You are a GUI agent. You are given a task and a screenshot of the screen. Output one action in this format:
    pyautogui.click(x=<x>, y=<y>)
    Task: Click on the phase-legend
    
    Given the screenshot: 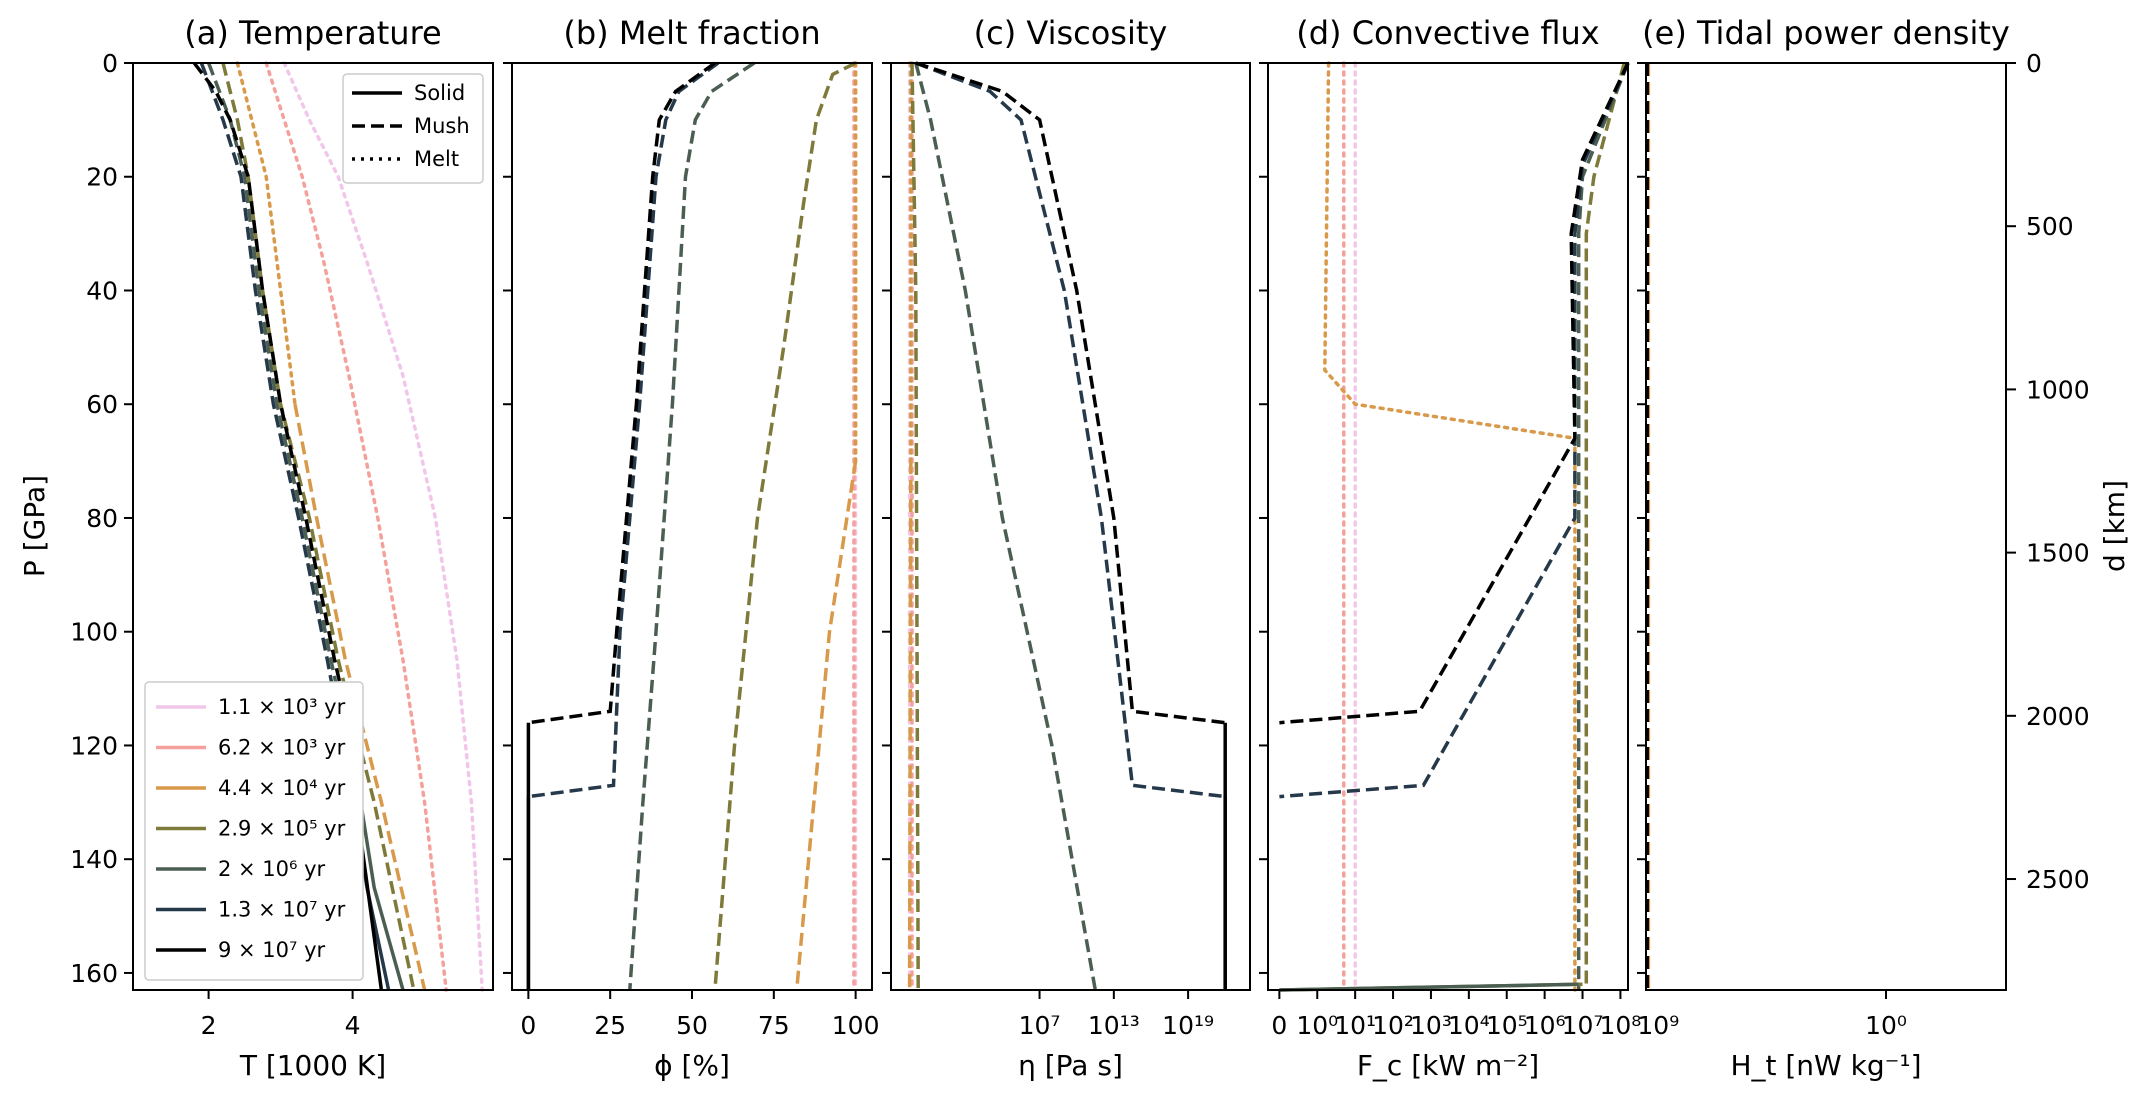 What is the action you would take?
    pyautogui.click(x=413, y=128)
    